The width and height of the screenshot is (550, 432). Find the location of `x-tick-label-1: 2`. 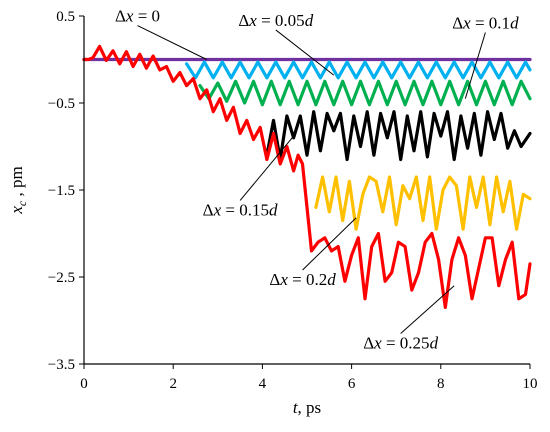

x-tick-label-1: 2 is located at coordinates (173, 384).